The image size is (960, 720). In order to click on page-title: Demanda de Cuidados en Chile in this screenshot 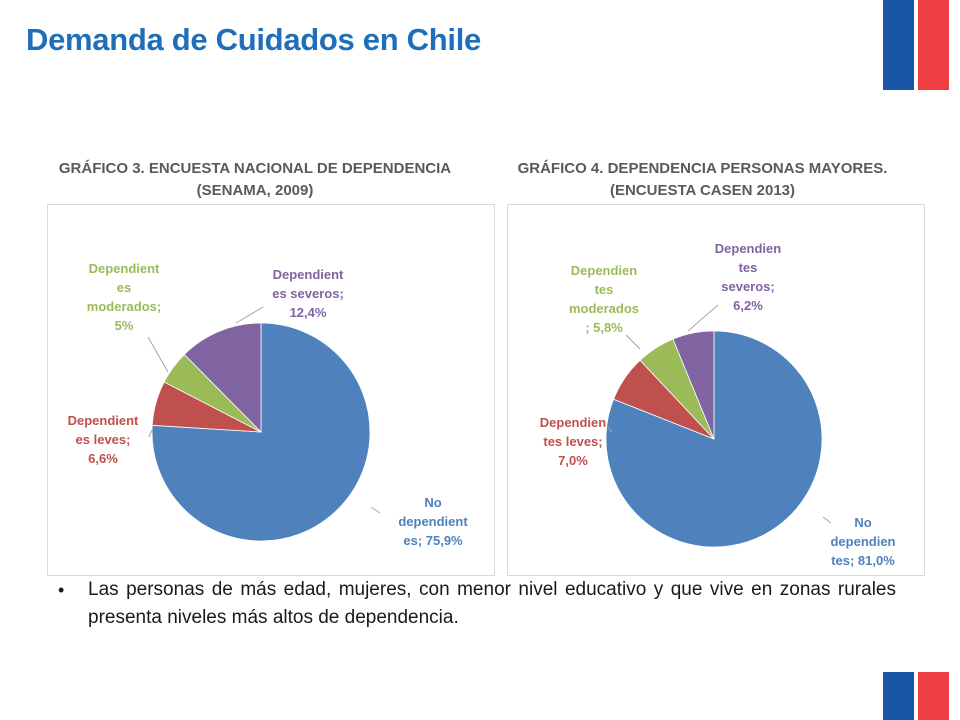, I will do `click(253, 39)`.